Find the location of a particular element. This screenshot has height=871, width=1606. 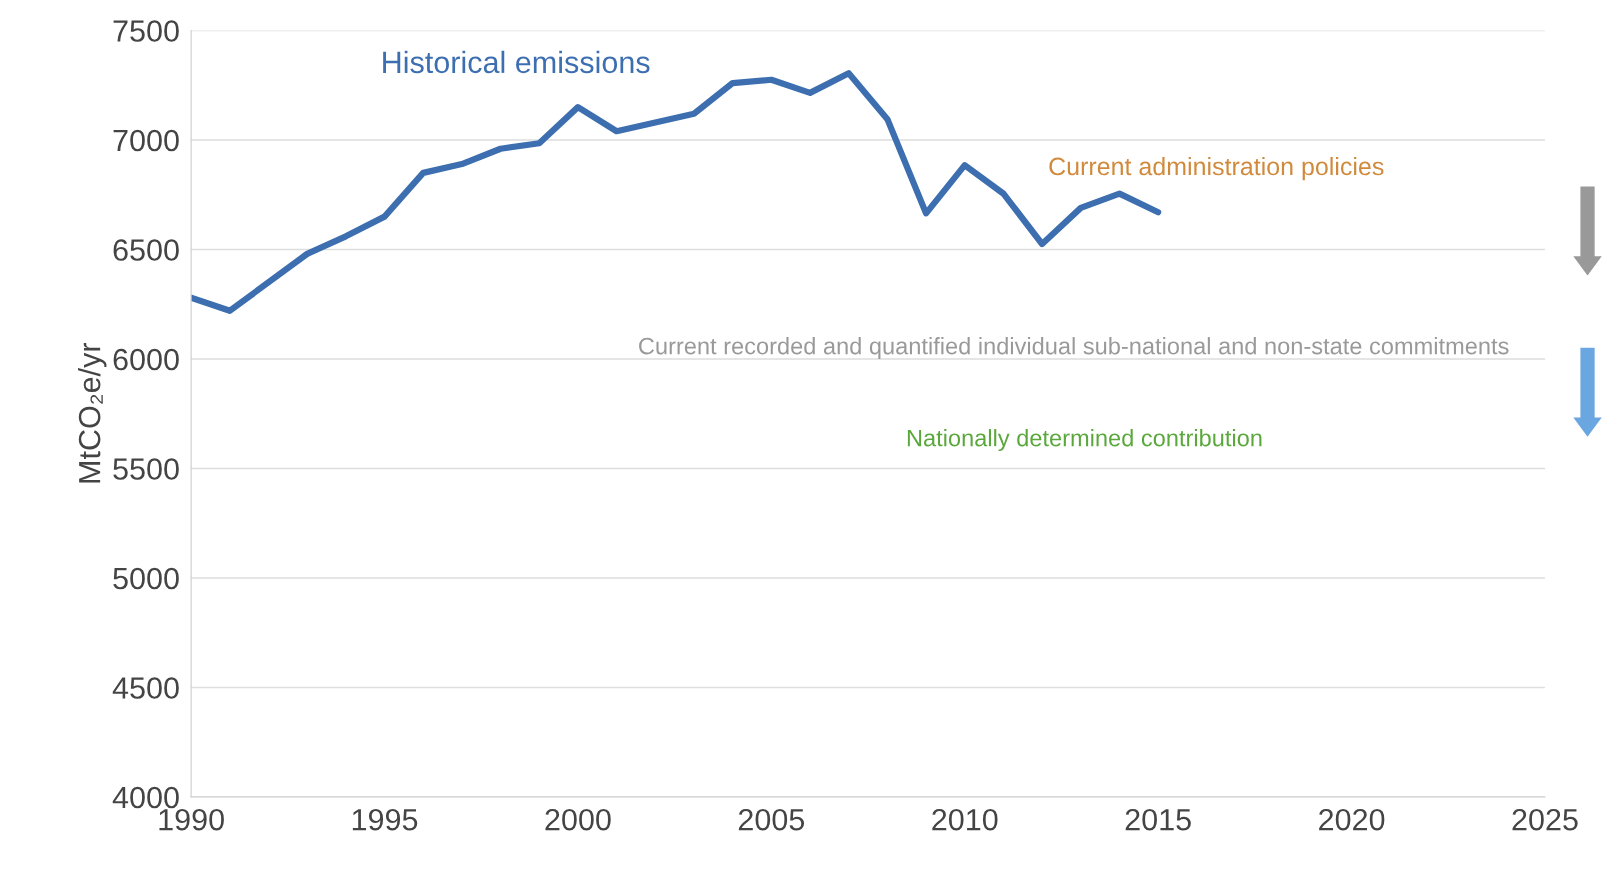

annotation: Current recorded and quantified individual sub-national and non-state commitments is located at coordinates (1074, 348).